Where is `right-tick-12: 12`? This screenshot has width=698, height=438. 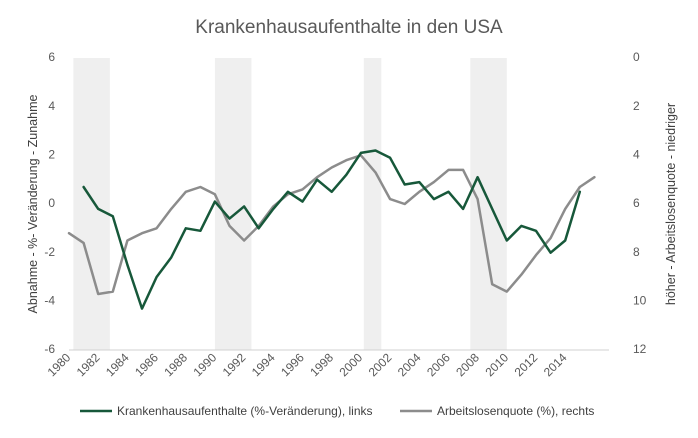 right-tick-12: 12 is located at coordinates (640, 349).